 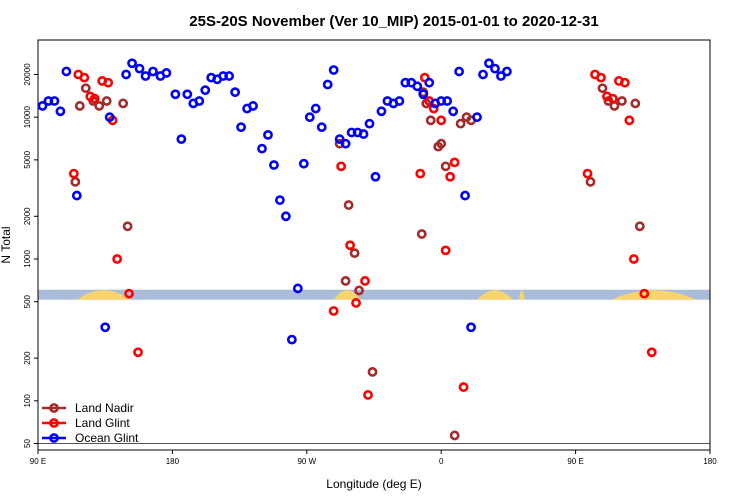 I want to click on y-tick-label: 10000, so click(x=27, y=116).